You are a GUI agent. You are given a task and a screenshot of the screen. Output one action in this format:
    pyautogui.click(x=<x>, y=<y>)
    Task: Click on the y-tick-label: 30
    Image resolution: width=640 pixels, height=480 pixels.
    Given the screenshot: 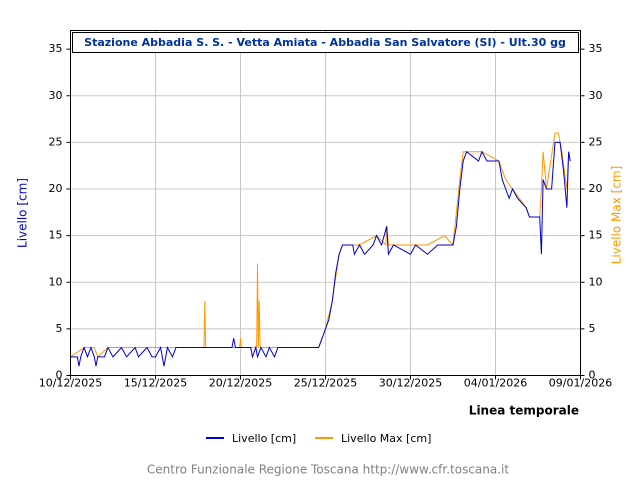 What is the action you would take?
    pyautogui.click(x=56, y=95)
    